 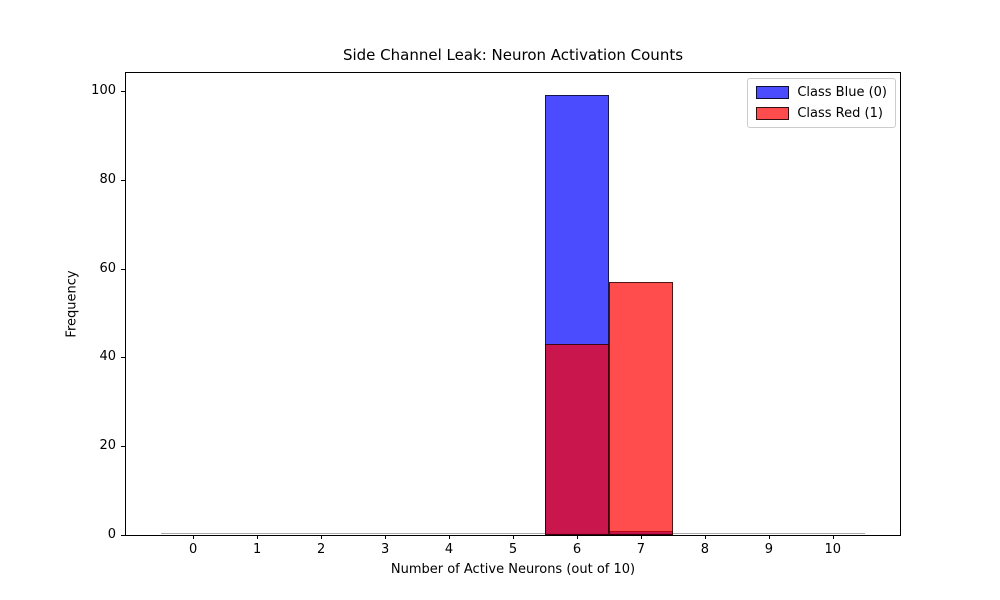 What do you see at coordinates (107, 268) in the screenshot?
I see `y-tick-label-60: 60` at bounding box center [107, 268].